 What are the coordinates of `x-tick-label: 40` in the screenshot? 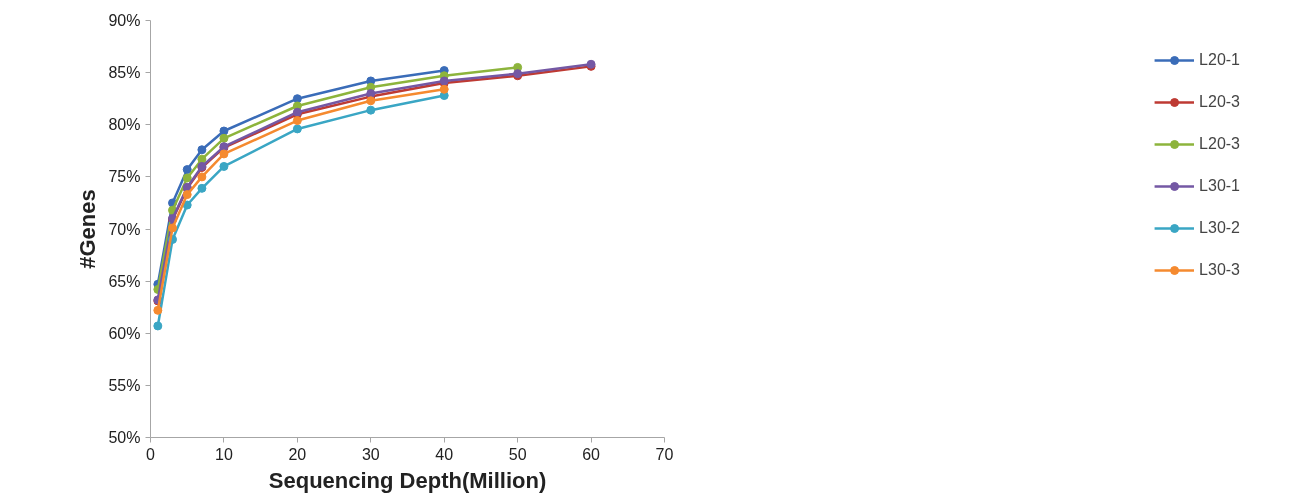 It's located at (444, 454).